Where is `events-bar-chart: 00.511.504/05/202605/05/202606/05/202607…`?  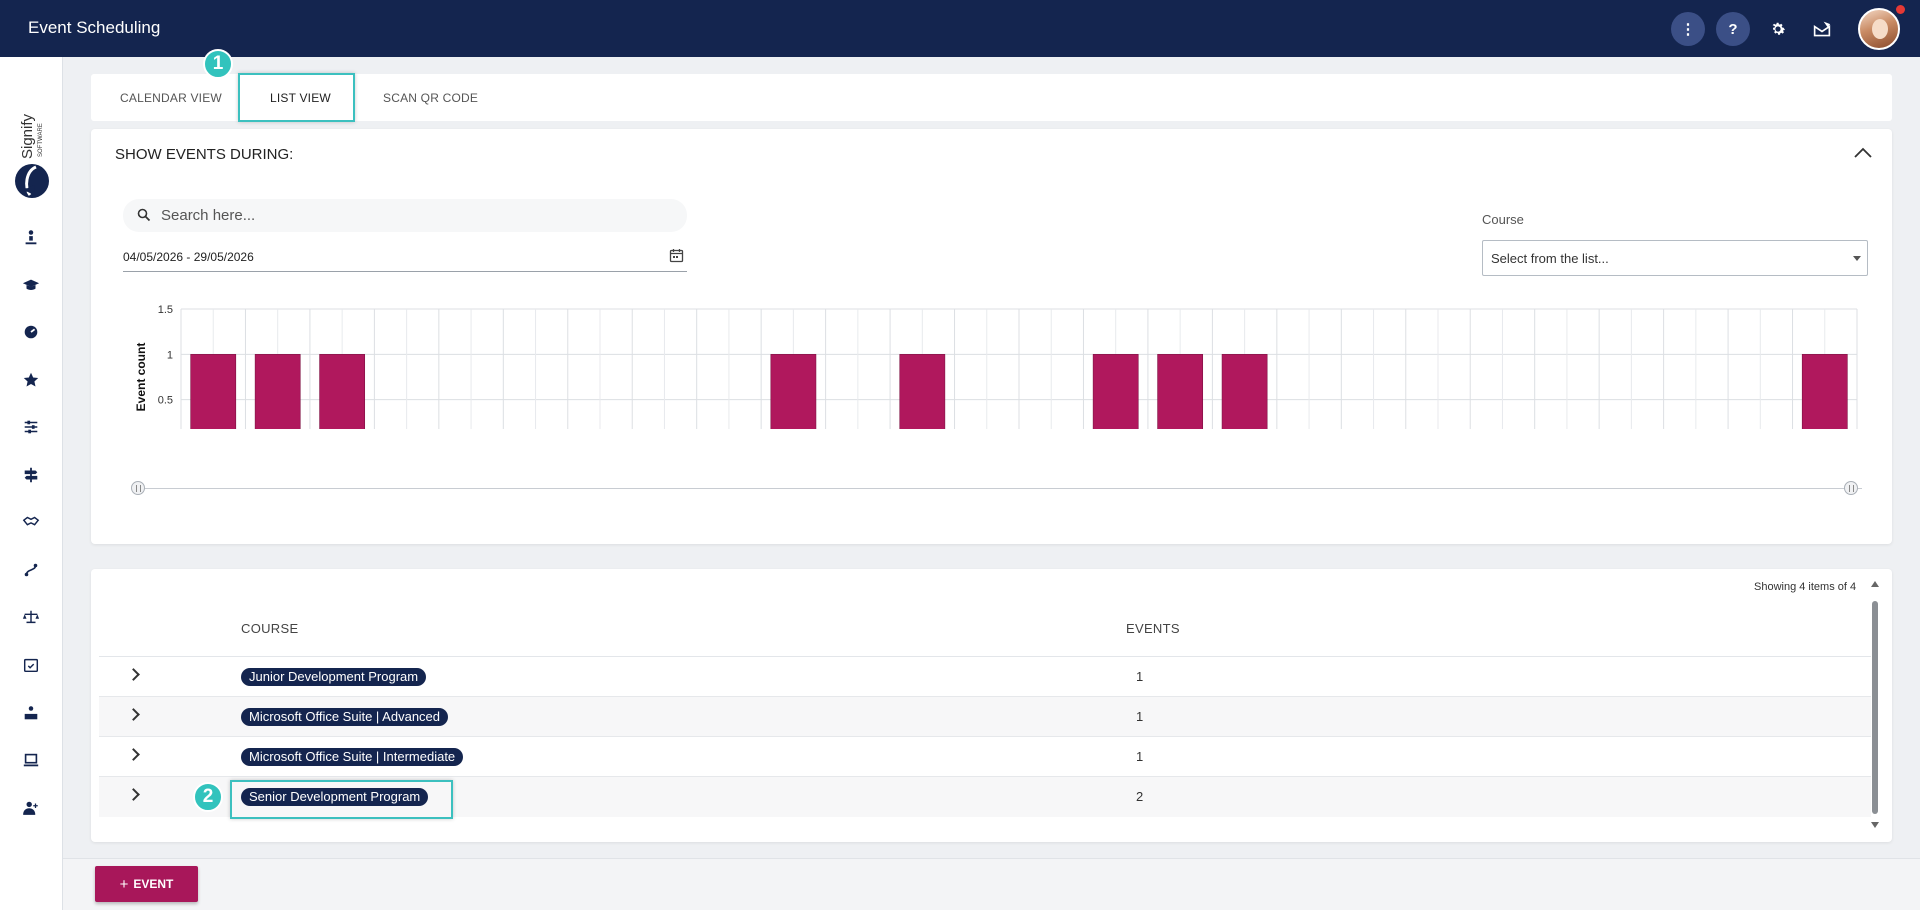 events-bar-chart: 00.511.504/05/202605/05/202606/05/202607… is located at coordinates (996, 366).